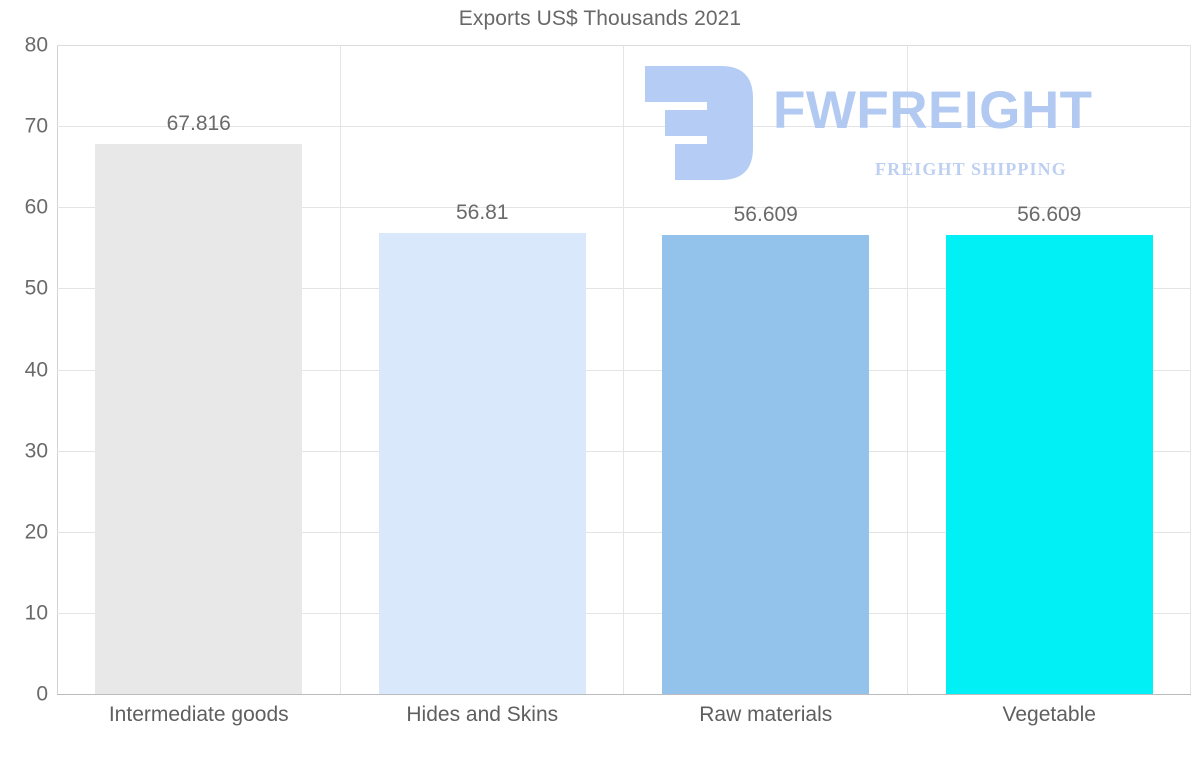 The image size is (1200, 763). What do you see at coordinates (36, 45) in the screenshot?
I see `y-axis-tick-label: 80` at bounding box center [36, 45].